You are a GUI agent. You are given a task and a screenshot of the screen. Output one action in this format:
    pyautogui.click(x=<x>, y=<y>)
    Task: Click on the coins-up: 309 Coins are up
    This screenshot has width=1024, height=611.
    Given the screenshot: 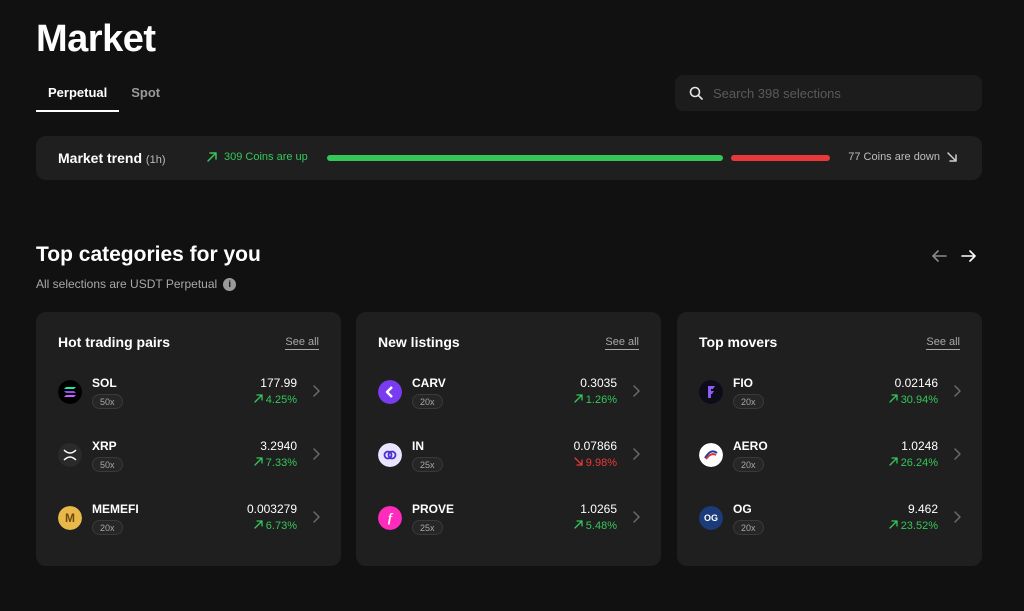 What is the action you would take?
    pyautogui.click(x=257, y=157)
    